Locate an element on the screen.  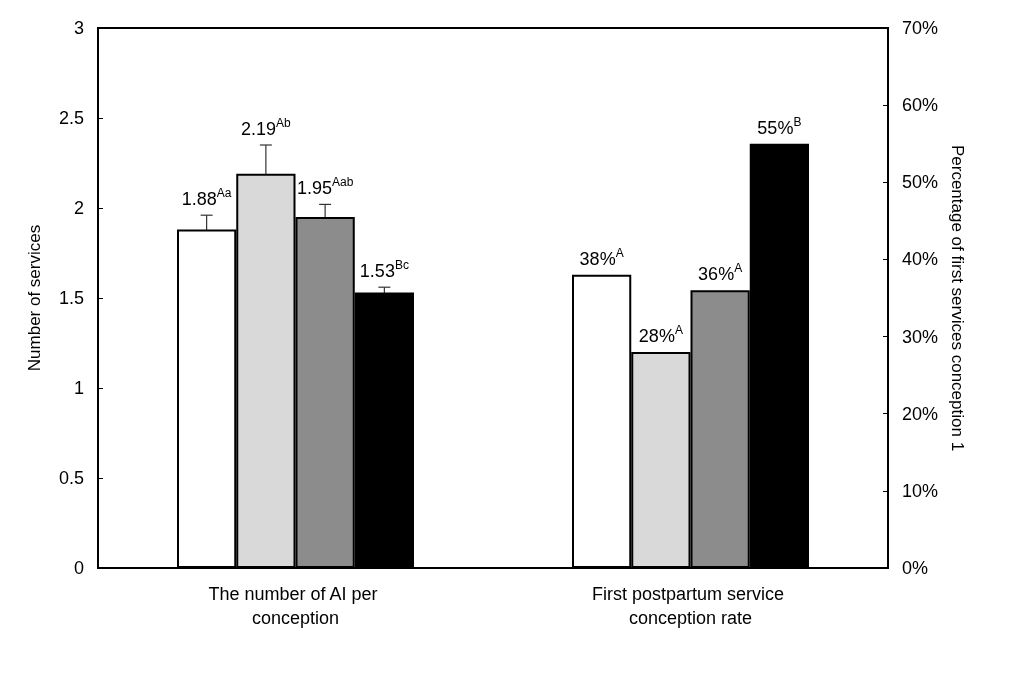
y-tick-label: 2.5 is located at coordinates (71, 118).